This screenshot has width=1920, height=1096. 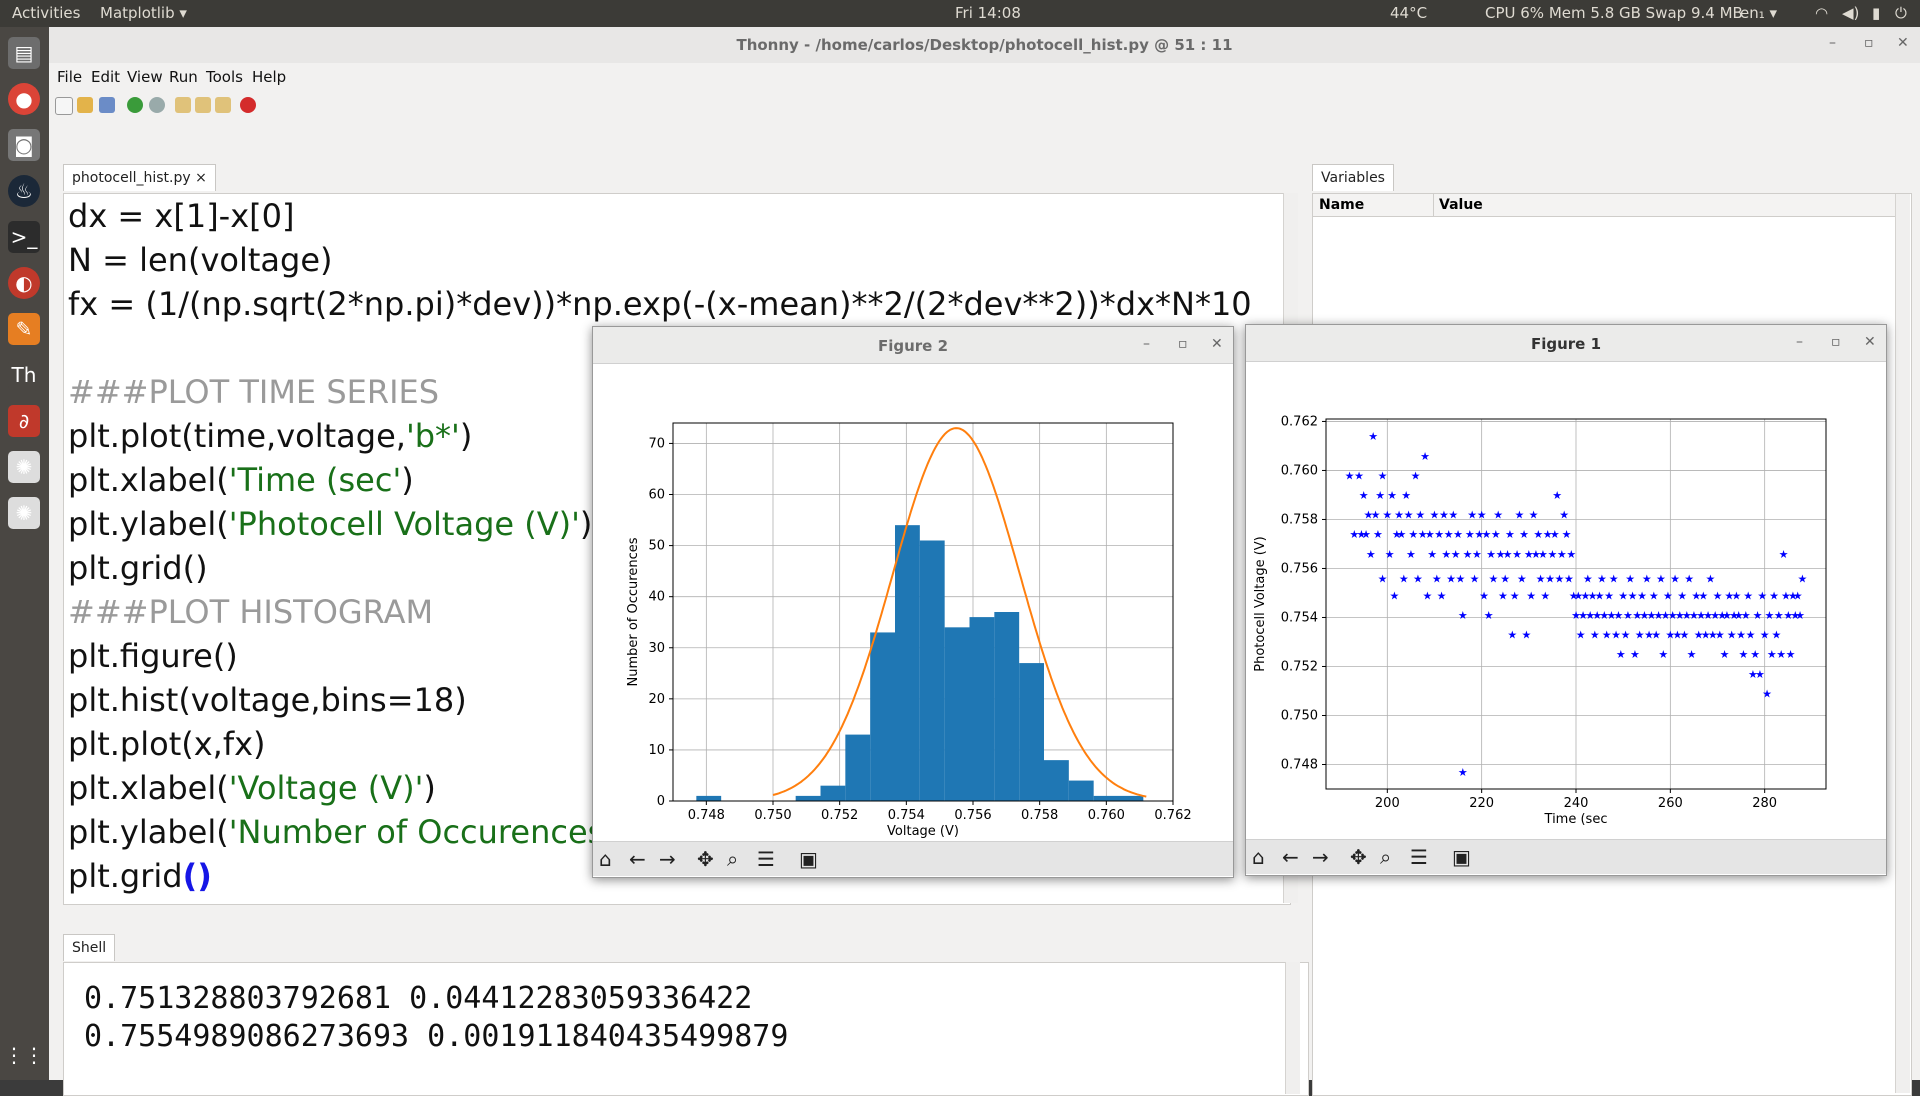 I want to click on code-line: plt.xlabel('Voltage (V)'), so click(x=660, y=788).